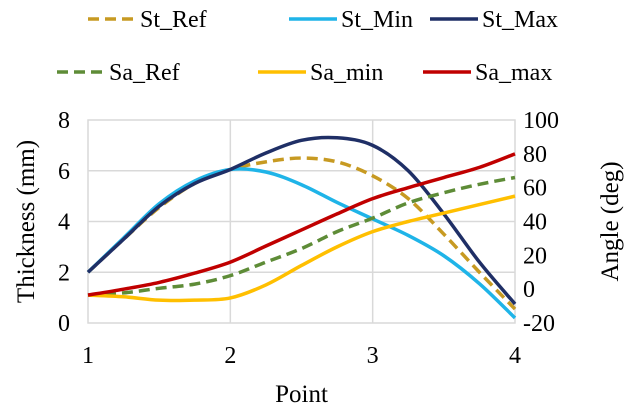 Image resolution: width=633 pixels, height=415 pixels. What do you see at coordinates (541, 121) in the screenshot?
I see `right-y-tick-label: 100` at bounding box center [541, 121].